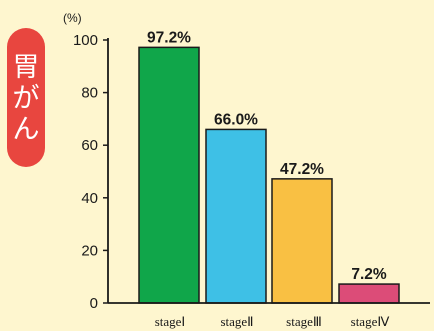 The height and width of the screenshot is (331, 434). I want to click on y-axis-ticks: 0 20 40 60 80 100, so click(90, 172).